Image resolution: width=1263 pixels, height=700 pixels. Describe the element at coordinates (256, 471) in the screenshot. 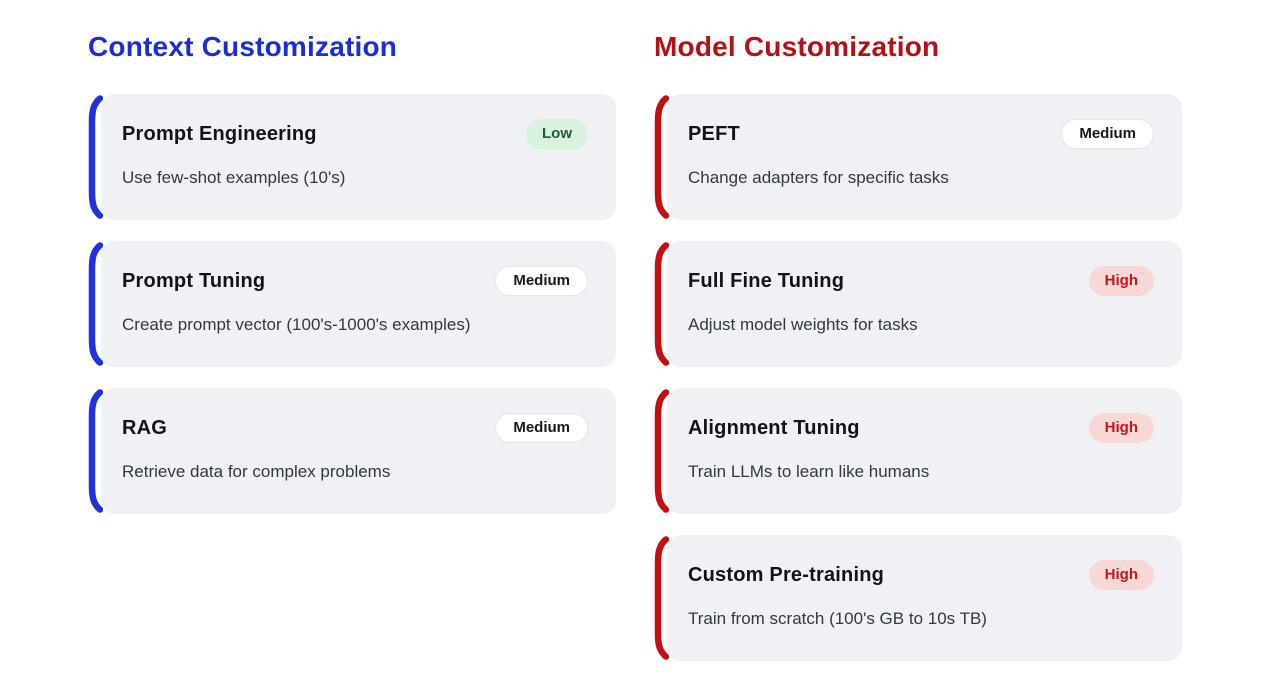

I see `card-description: Retrieve data for complex problems` at that location.